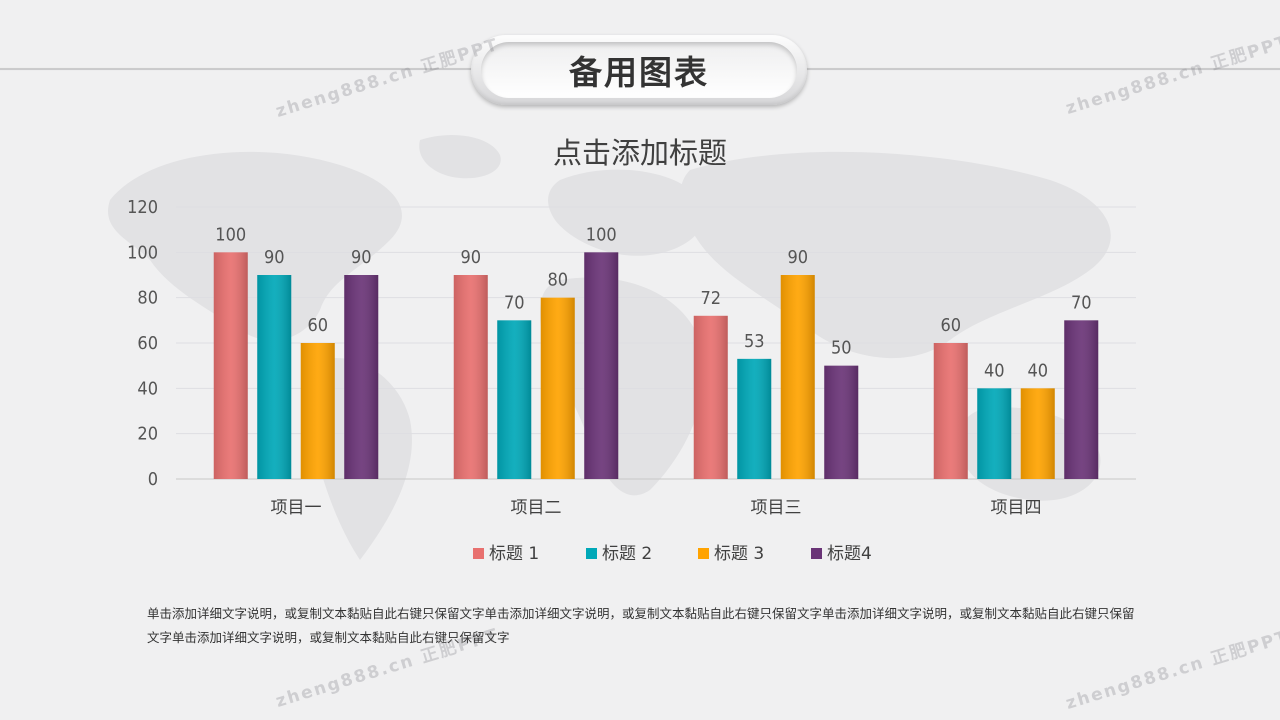  What do you see at coordinates (147, 388) in the screenshot?
I see `y-tick-label: 40` at bounding box center [147, 388].